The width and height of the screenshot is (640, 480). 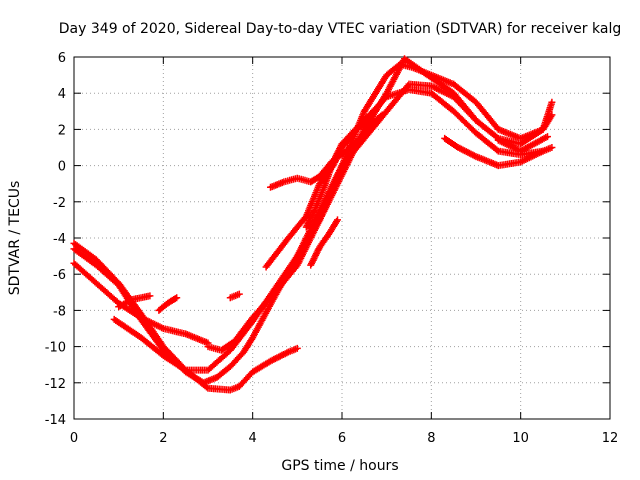 What do you see at coordinates (520, 438) in the screenshot?
I see `x-tick-label: 10` at bounding box center [520, 438].